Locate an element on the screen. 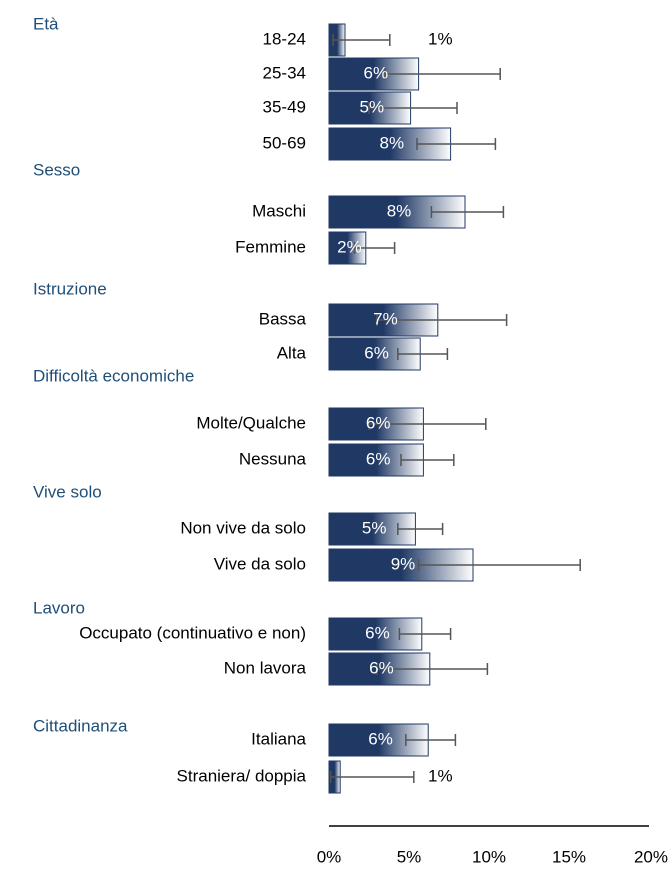 This screenshot has width=671, height=873. category-label: Occupato (continuativo e non) is located at coordinates (192, 632).